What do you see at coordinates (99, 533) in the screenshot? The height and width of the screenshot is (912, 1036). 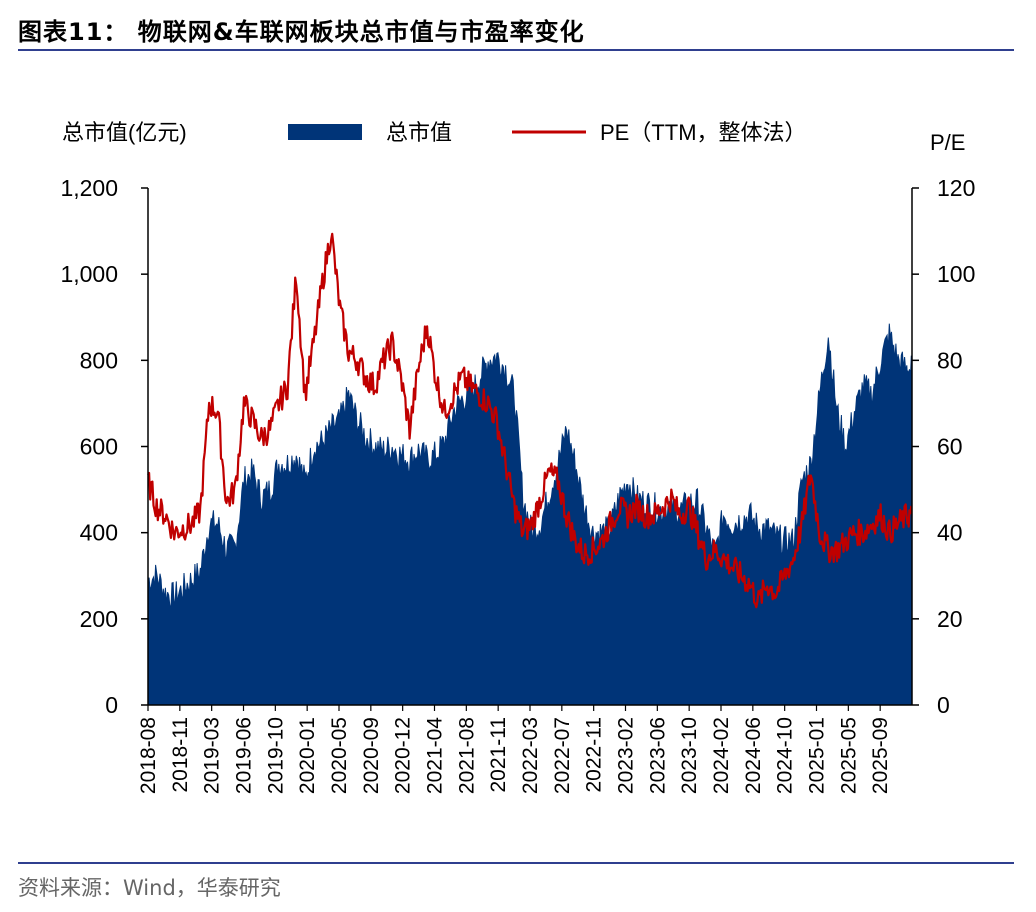 I see `left-tick-label: 400` at bounding box center [99, 533].